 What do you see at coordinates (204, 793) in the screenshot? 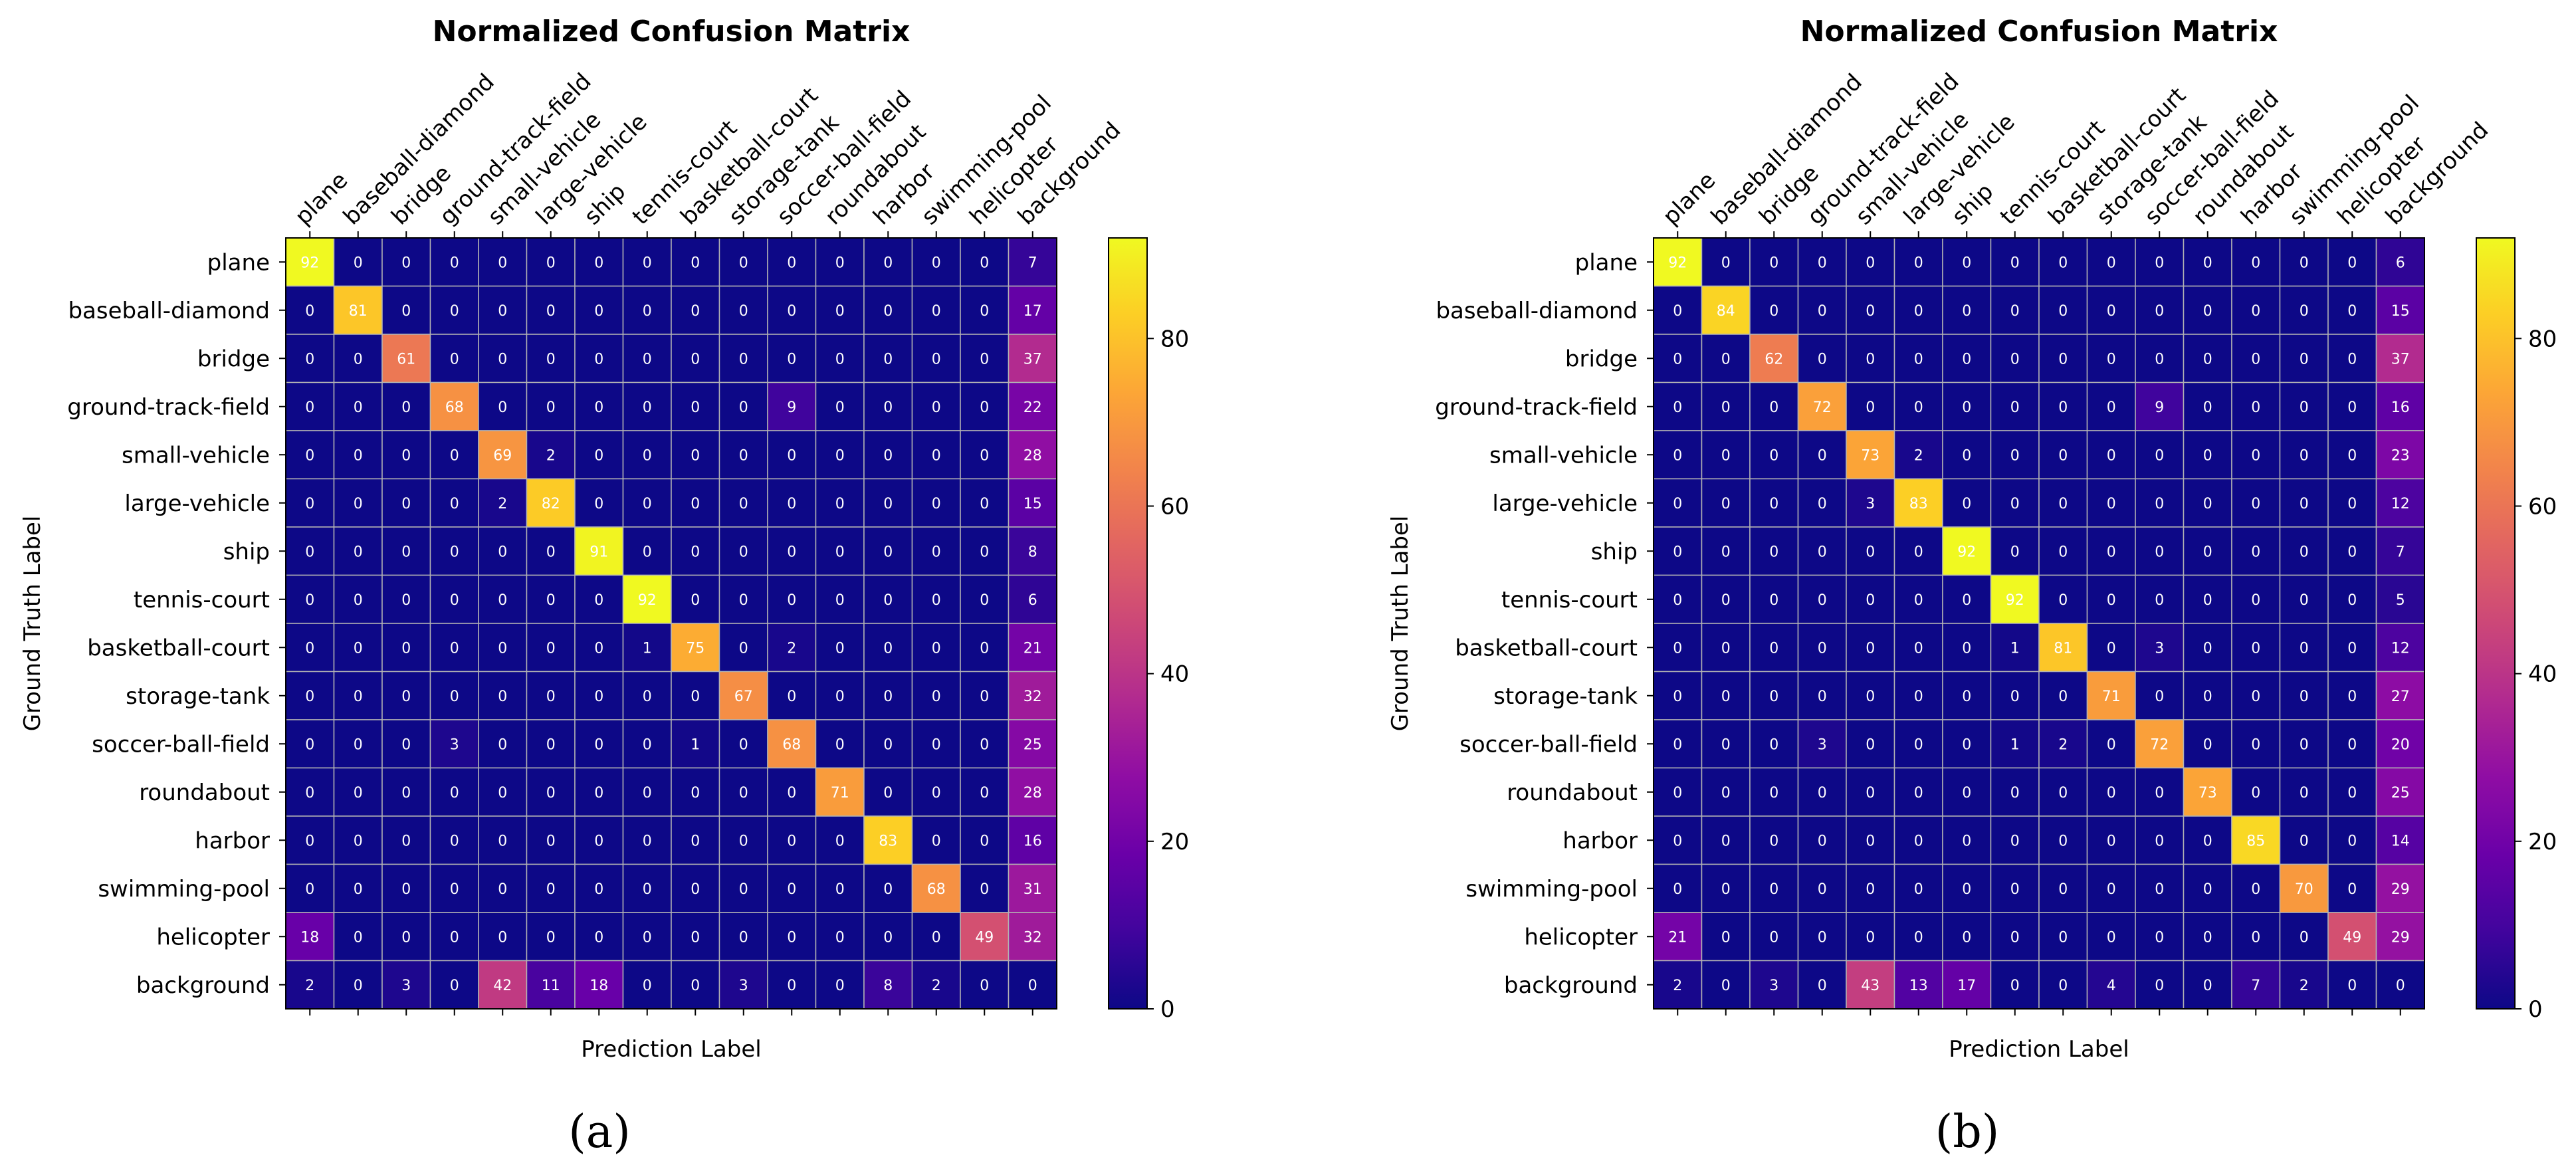
I see `y-tick-label: roundabout` at bounding box center [204, 793].